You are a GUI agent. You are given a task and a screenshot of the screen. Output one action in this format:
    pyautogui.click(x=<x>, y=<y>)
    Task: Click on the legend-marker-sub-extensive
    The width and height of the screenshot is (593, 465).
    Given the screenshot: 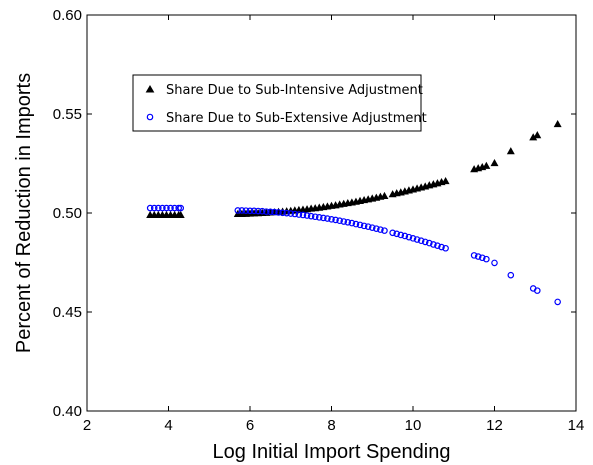 What is the action you would take?
    pyautogui.click(x=150, y=117)
    